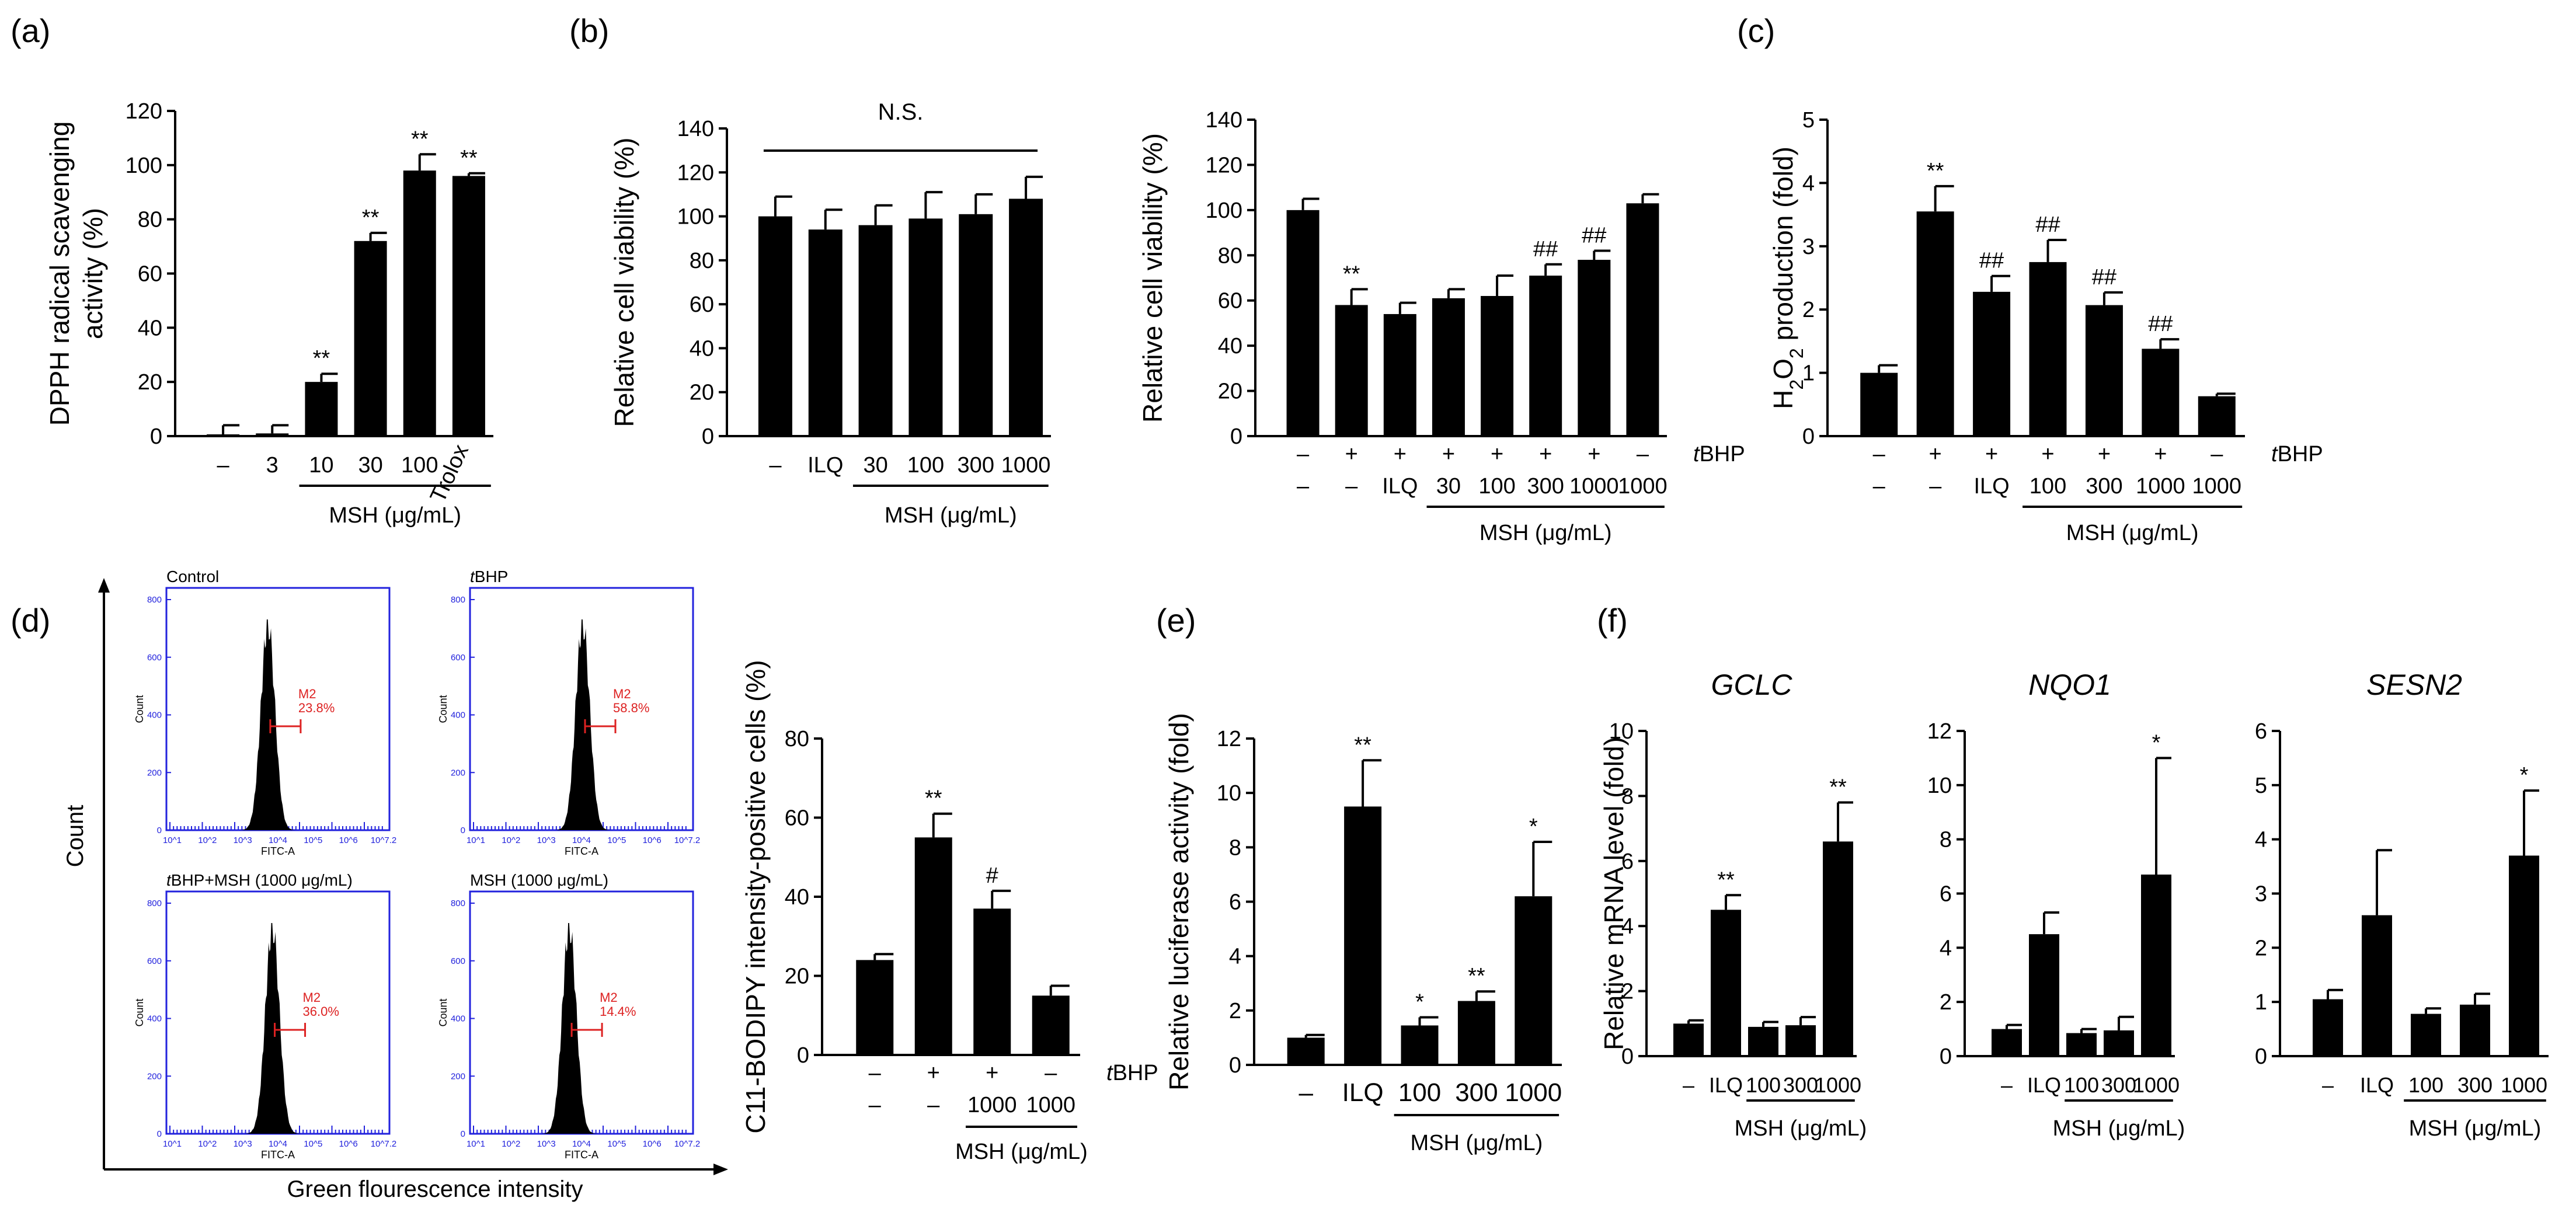  Describe the element at coordinates (875, 1073) in the screenshot. I see `row1-label: –` at that location.